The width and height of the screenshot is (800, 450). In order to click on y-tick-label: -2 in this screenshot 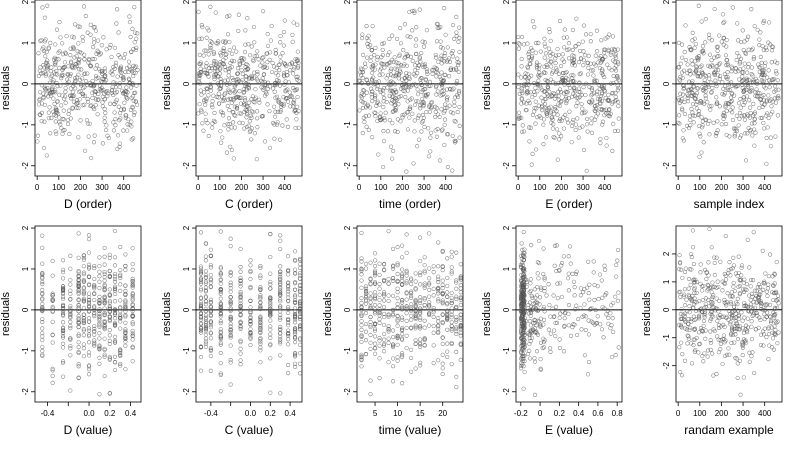, I will do `click(186, 392)`.